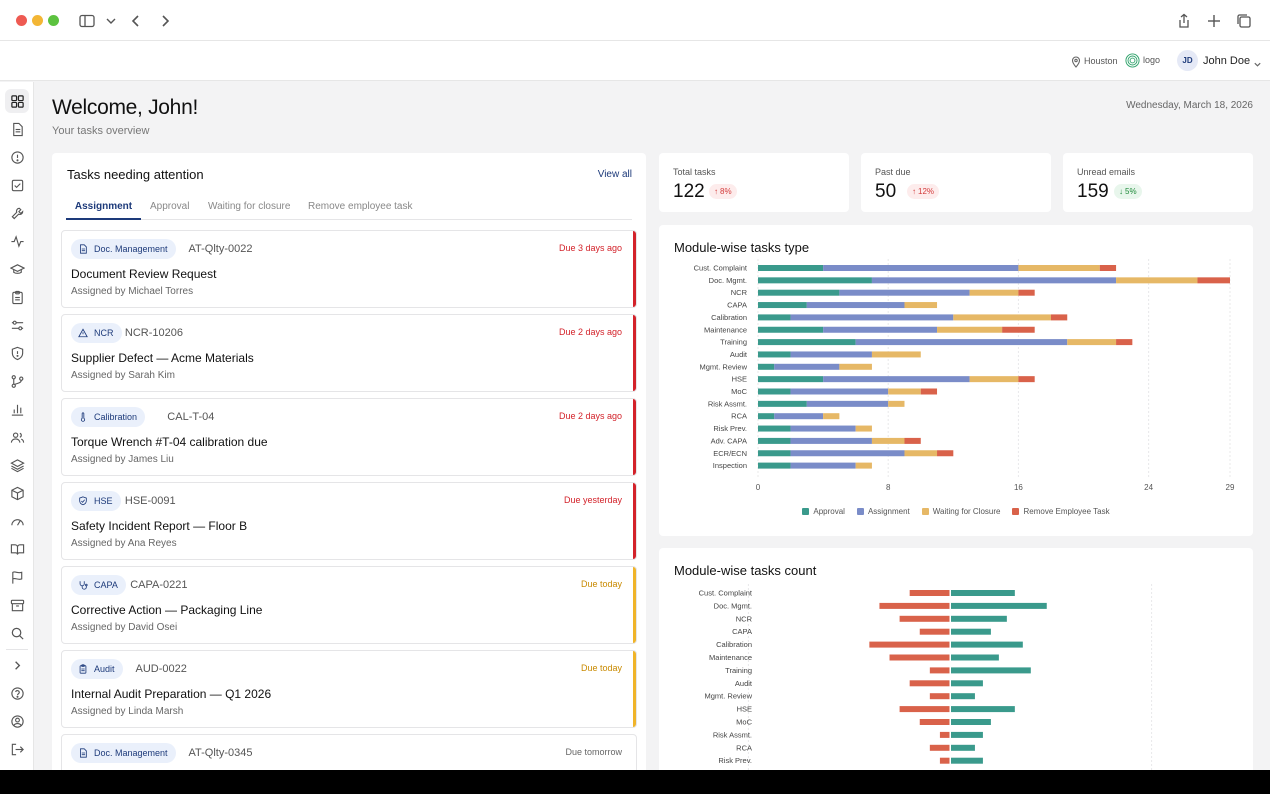 This screenshot has width=1270, height=794. I want to click on tab-waiting-for-closure: Waiting for closure, so click(249, 206).